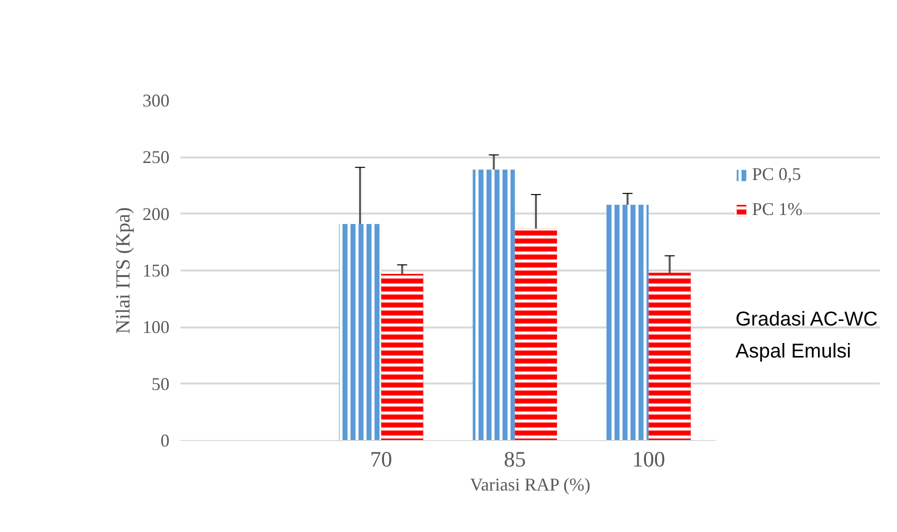  I want to click on y-tick-label: 300, so click(156, 100).